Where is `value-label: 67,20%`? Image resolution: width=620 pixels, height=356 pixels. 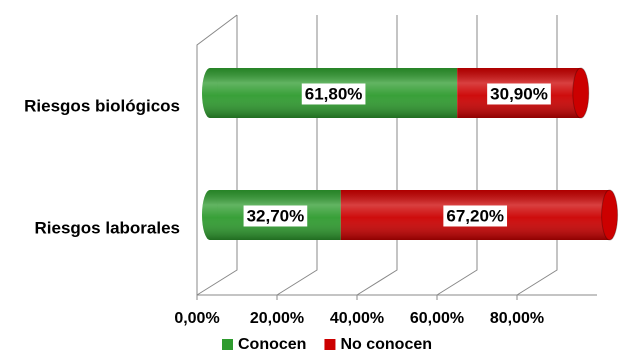
value-label: 67,20% is located at coordinates (475, 215).